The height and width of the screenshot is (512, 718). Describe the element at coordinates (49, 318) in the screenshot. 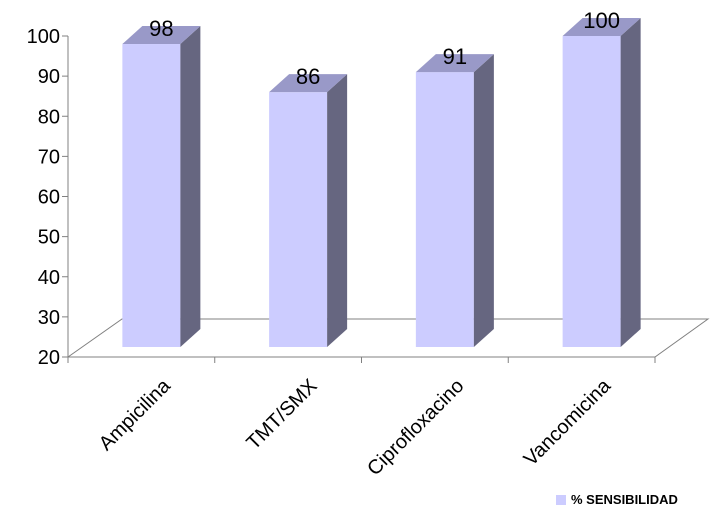

I see `y-tick-label: 30` at that location.